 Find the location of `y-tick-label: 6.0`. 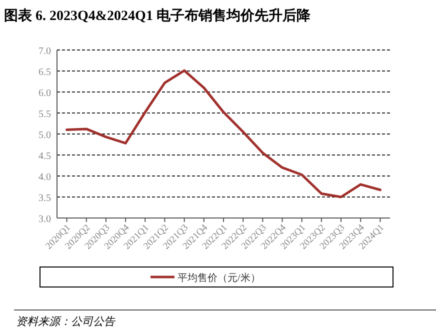

y-tick-label: 6.0 is located at coordinates (44, 93).